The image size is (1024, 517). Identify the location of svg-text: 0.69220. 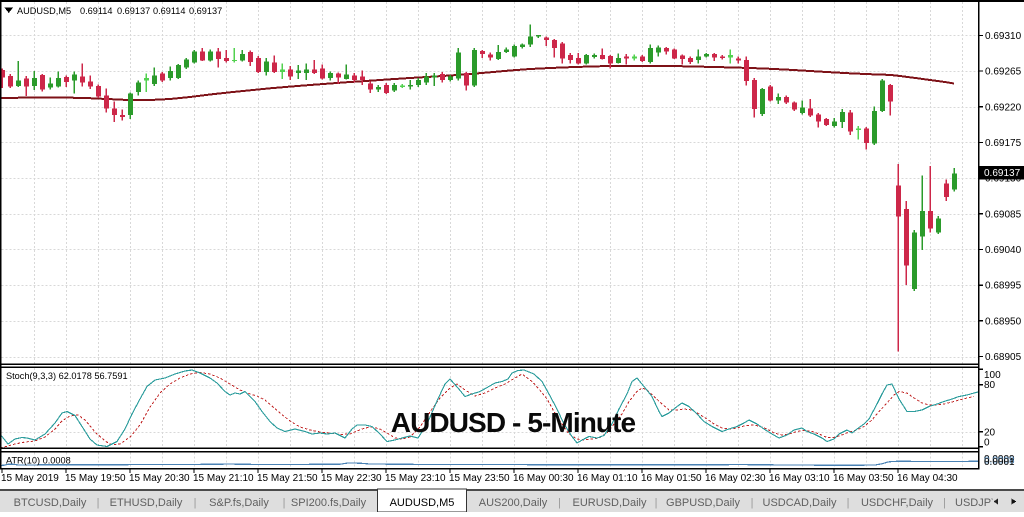
(1003, 107).